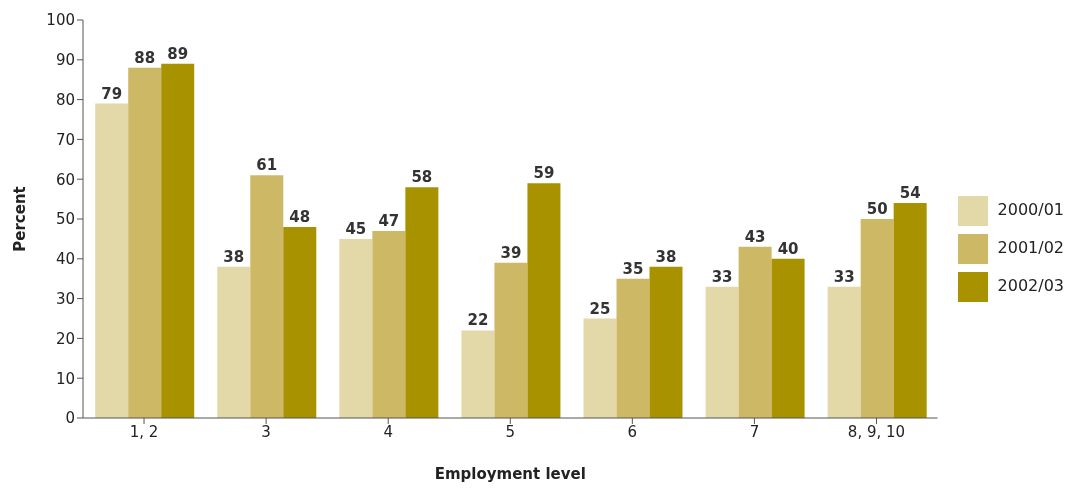  Describe the element at coordinates (632, 431) in the screenshot. I see `x-tick-label: 6` at that location.